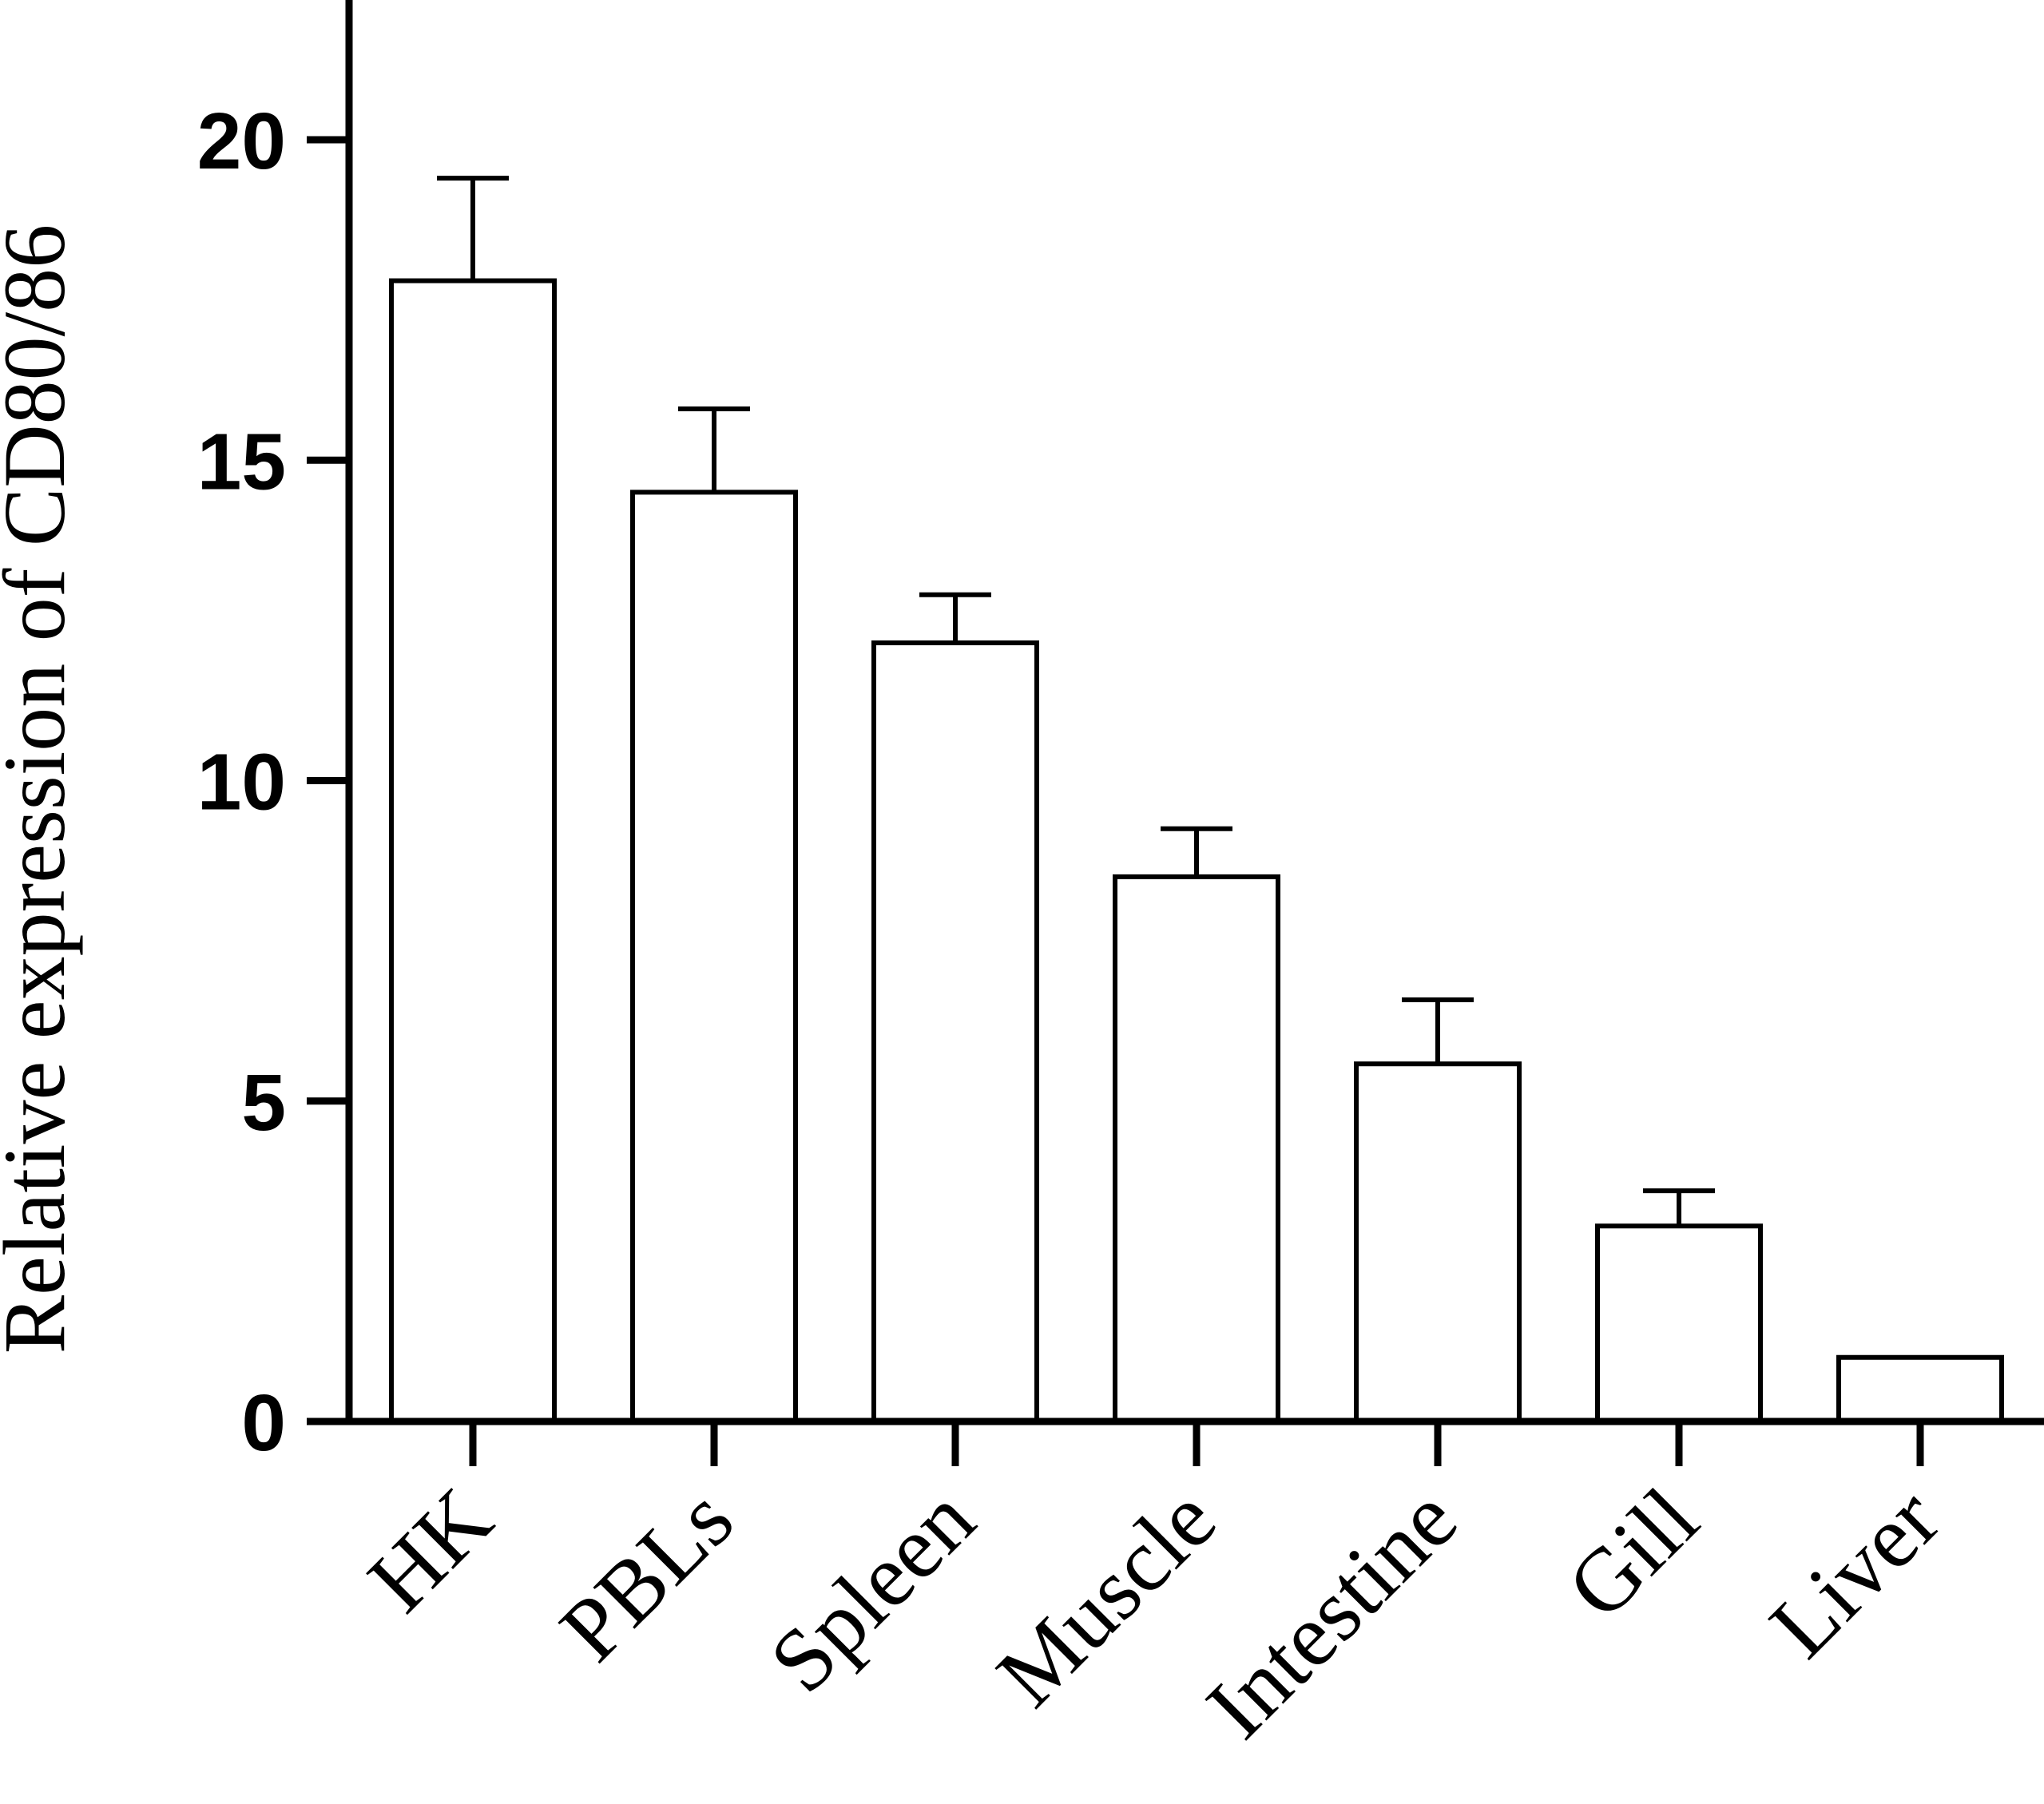 The image size is (2044, 1804). I want to click on y-tick-label-20: 20, so click(241, 141).